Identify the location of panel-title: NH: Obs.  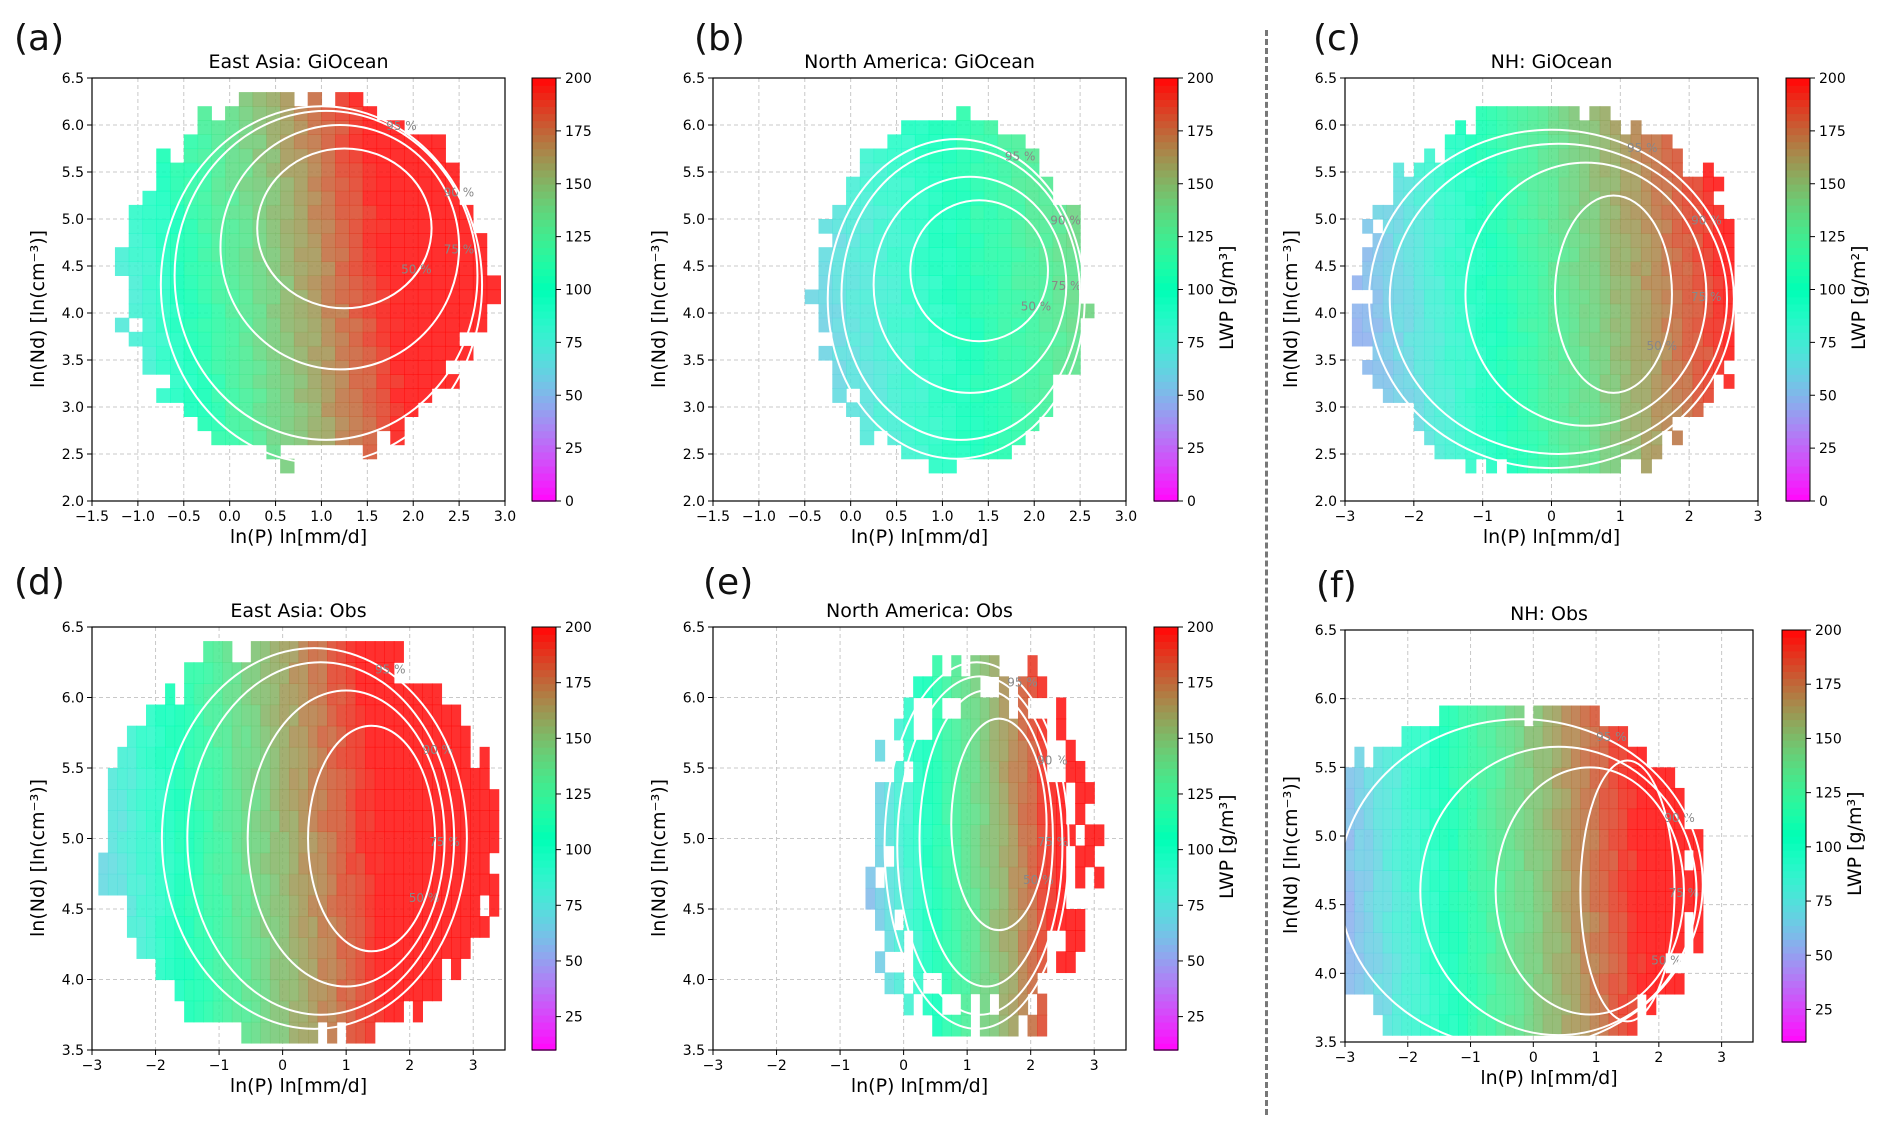
(1549, 614).